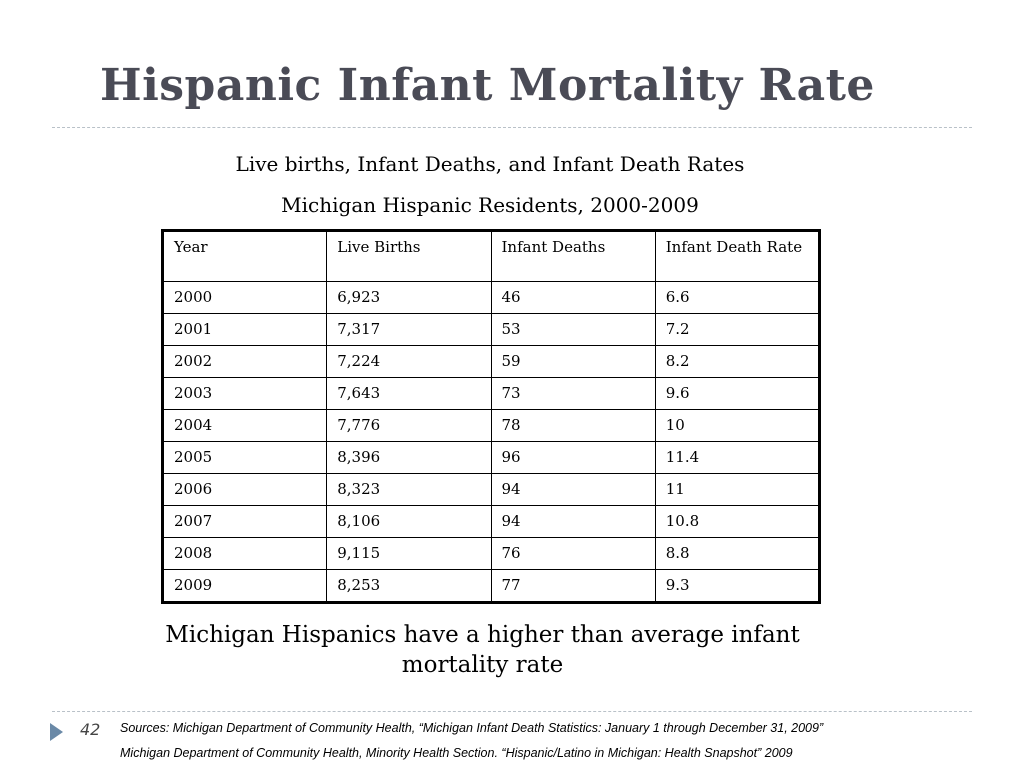 This screenshot has width=1024, height=768. What do you see at coordinates (573, 361) in the screenshot?
I see `cell-infant-deaths: 59` at bounding box center [573, 361].